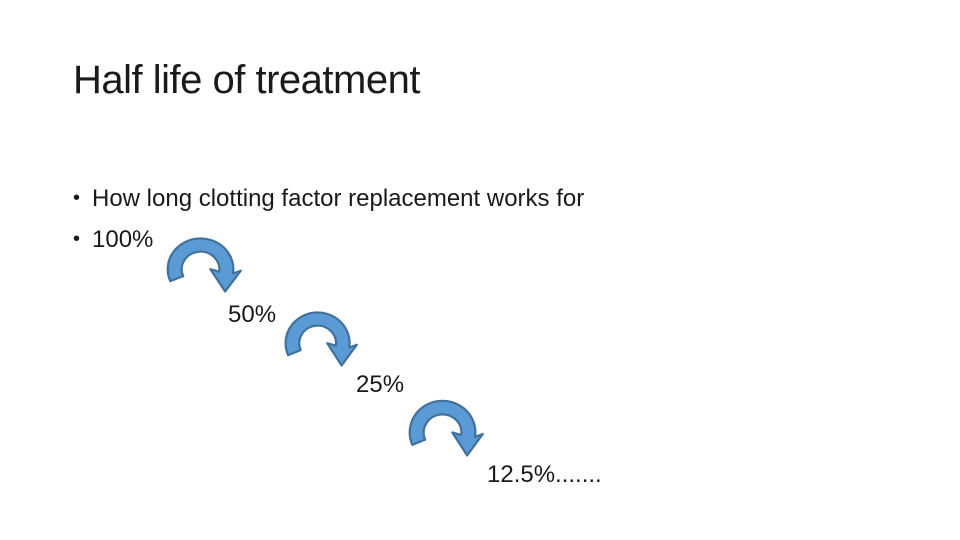  Describe the element at coordinates (252, 314) in the screenshot. I see `cascade-step-label: 50%` at that location.